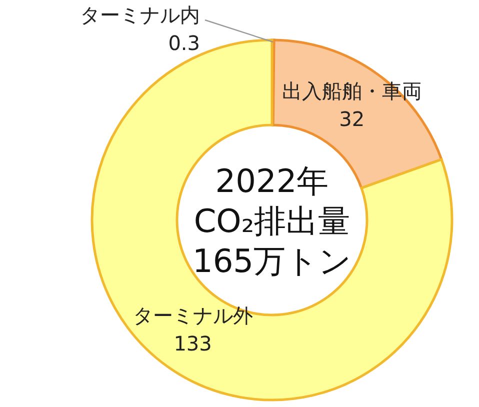 The image size is (479, 407). What do you see at coordinates (193, 343) in the screenshot?
I see `data-label: 133` at bounding box center [193, 343].